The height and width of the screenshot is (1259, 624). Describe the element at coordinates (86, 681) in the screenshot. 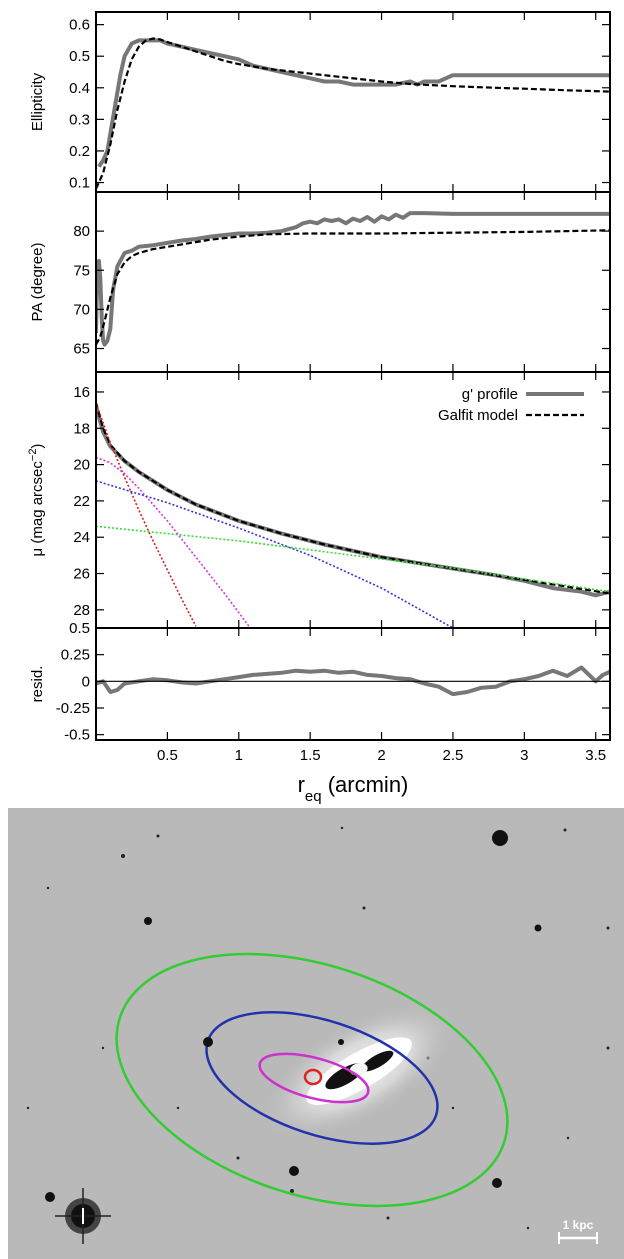

I see `y-tick-label: 0` at that location.